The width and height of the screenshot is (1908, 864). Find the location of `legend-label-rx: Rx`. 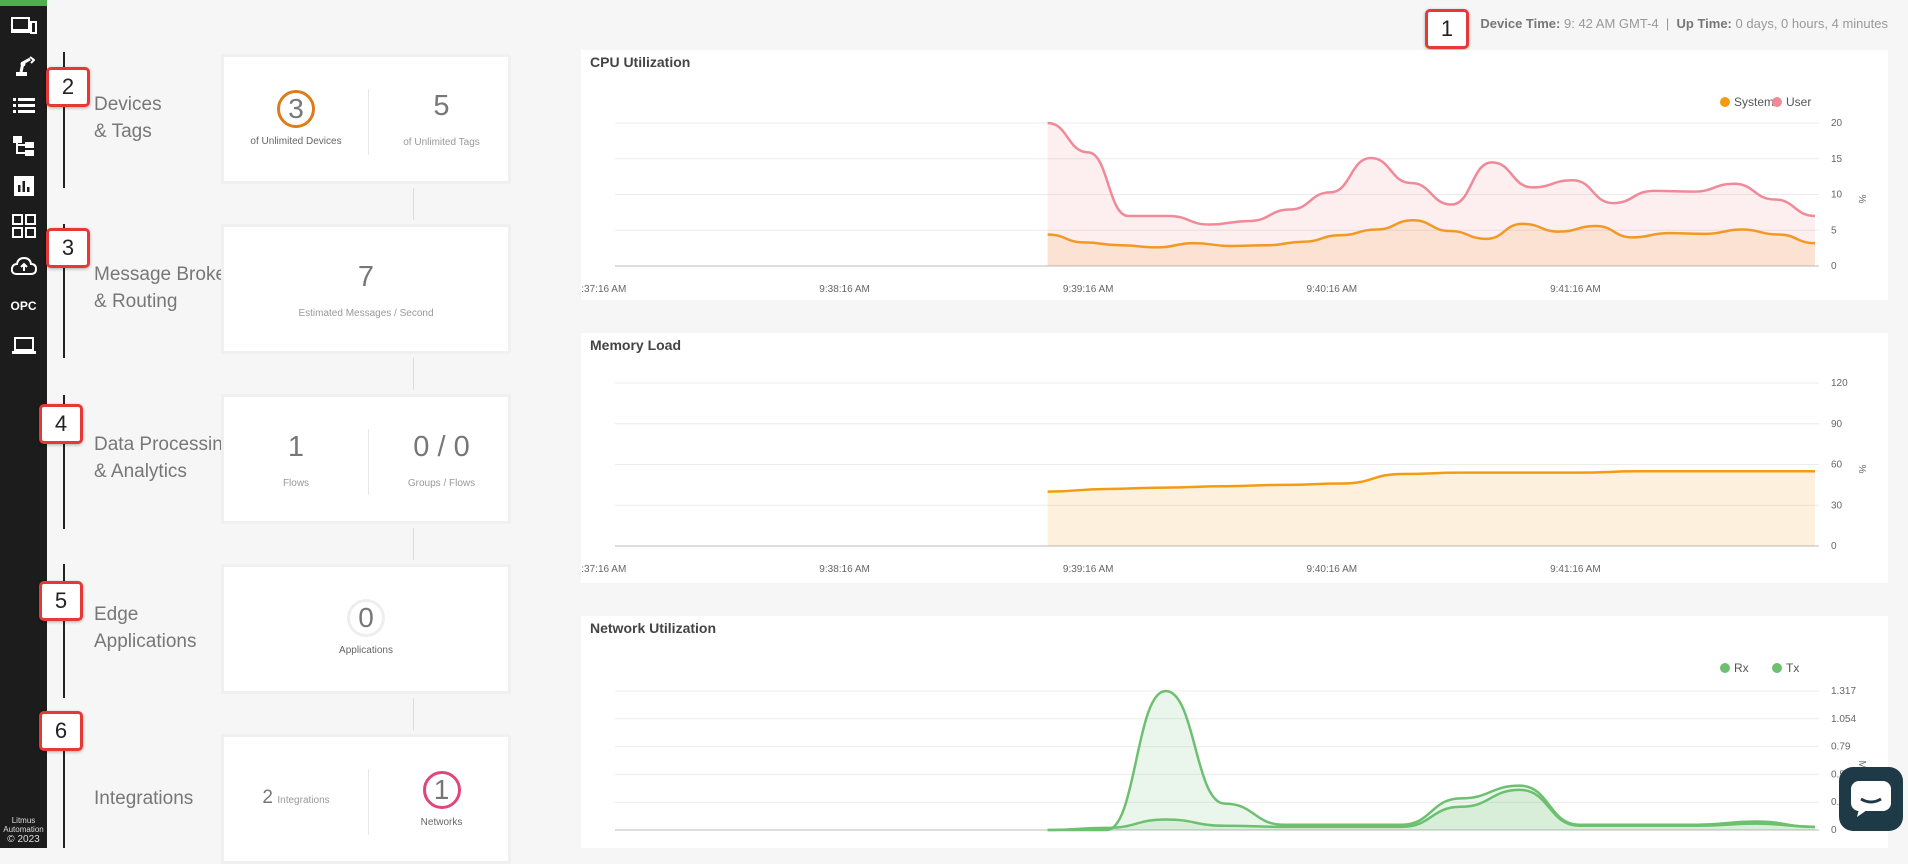

legend-label-rx: Rx is located at coordinates (1741, 668).